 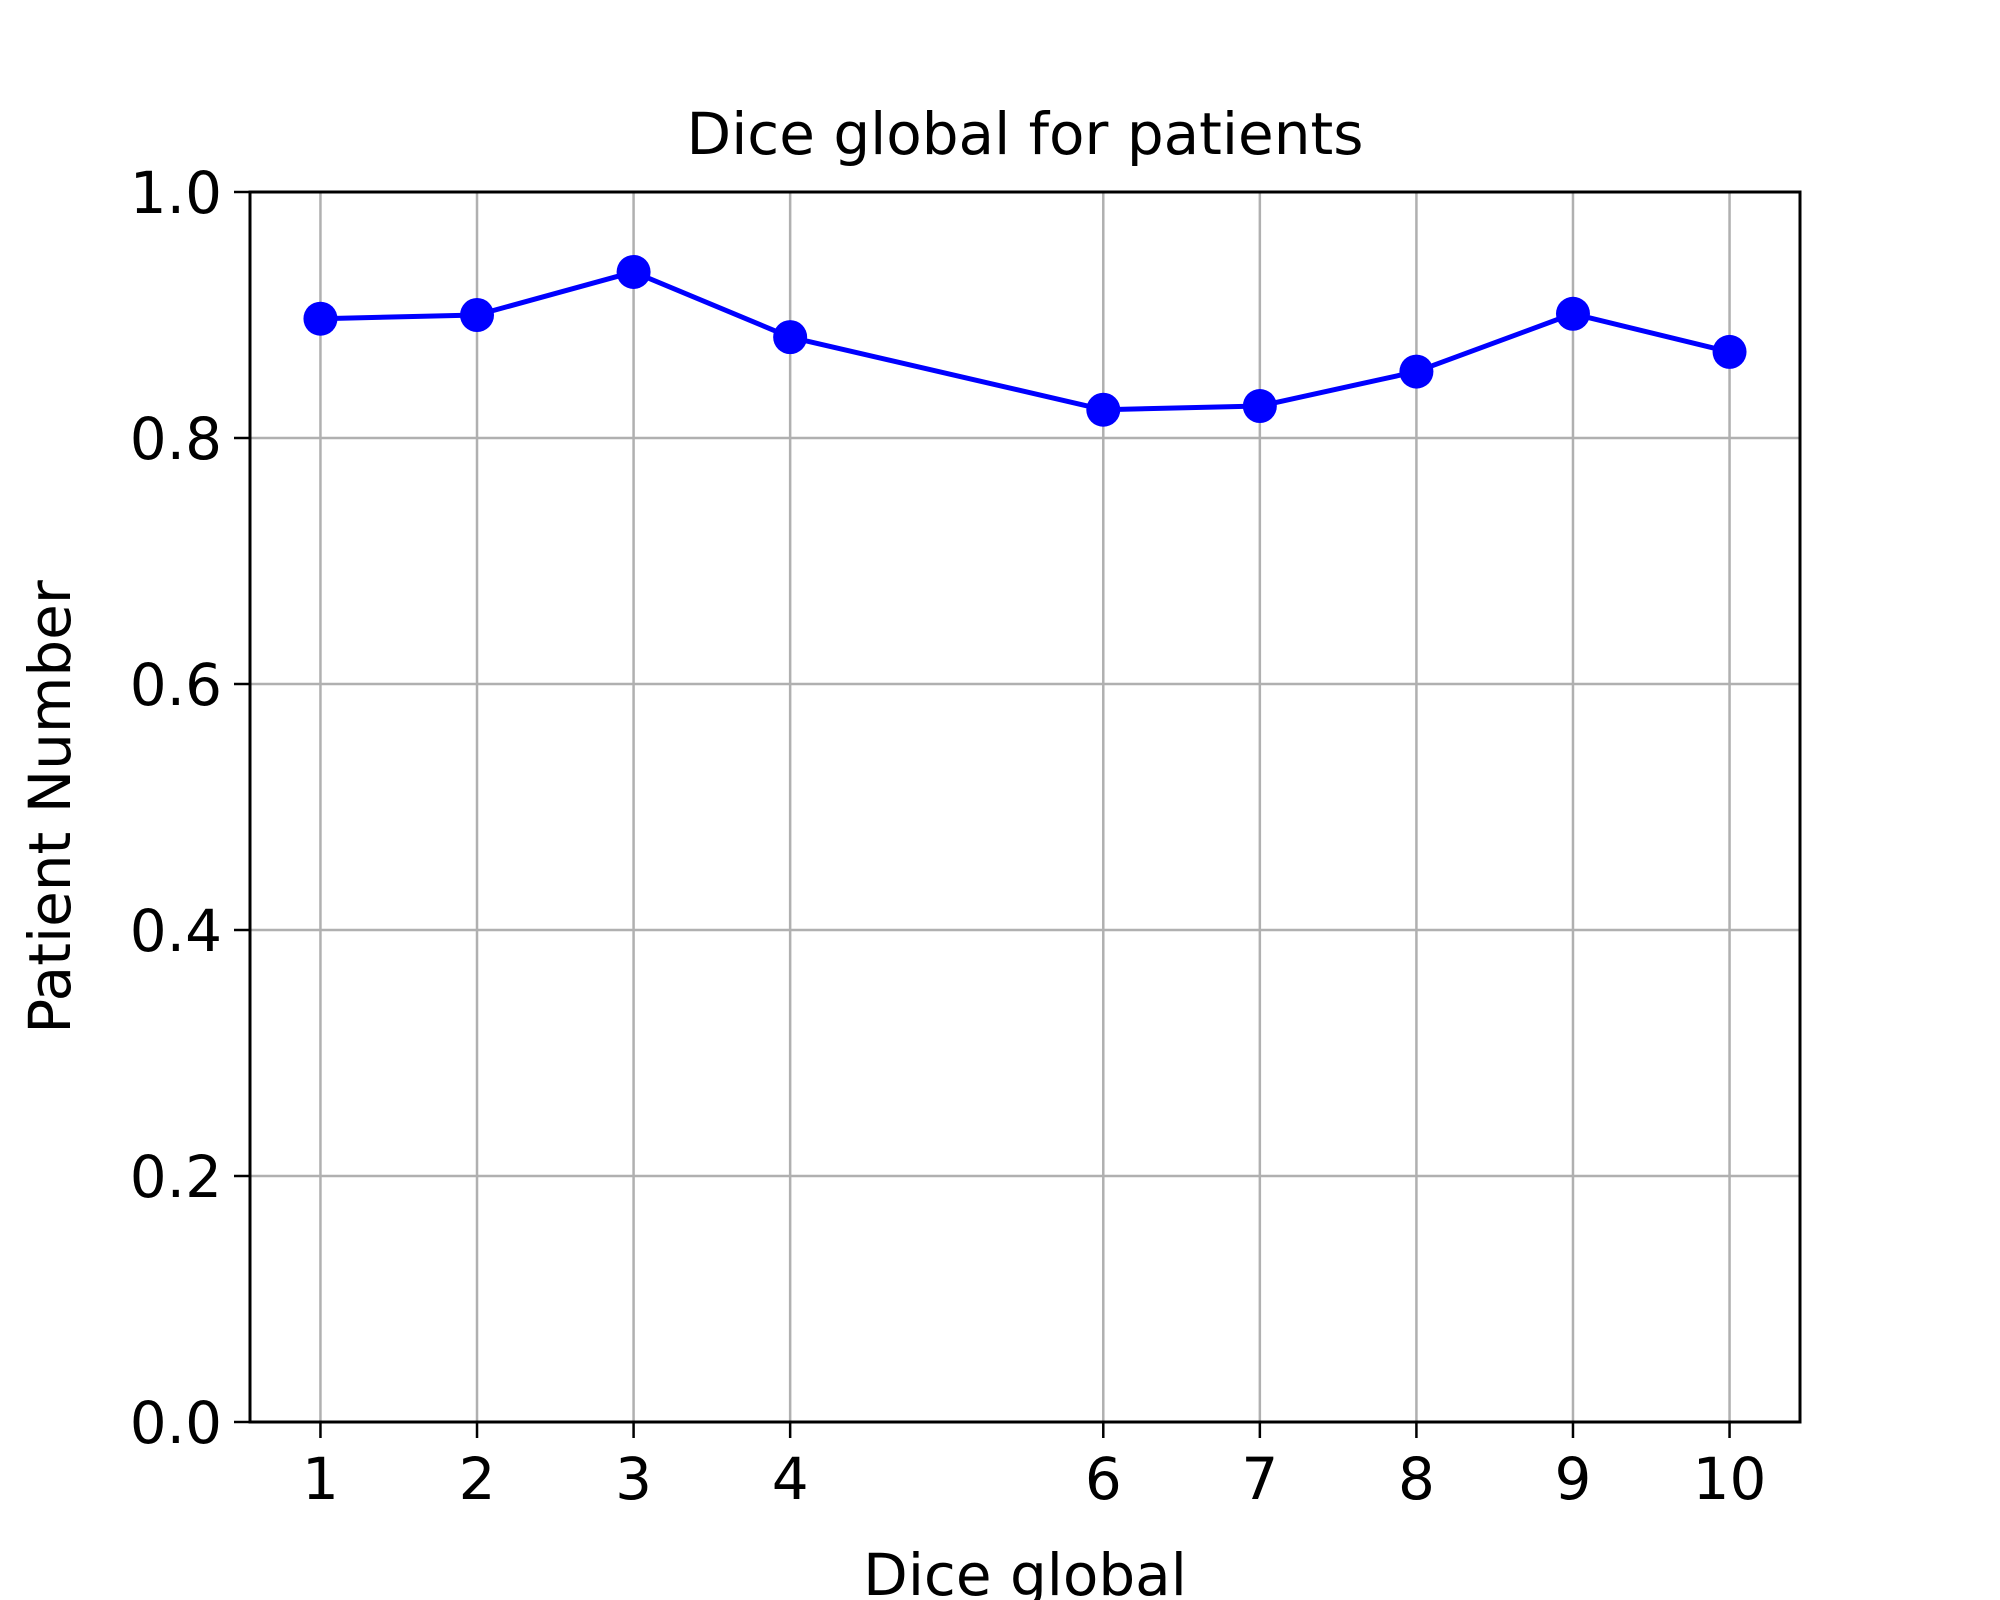 What do you see at coordinates (1025, 340) in the screenshot?
I see `series-markers` at bounding box center [1025, 340].